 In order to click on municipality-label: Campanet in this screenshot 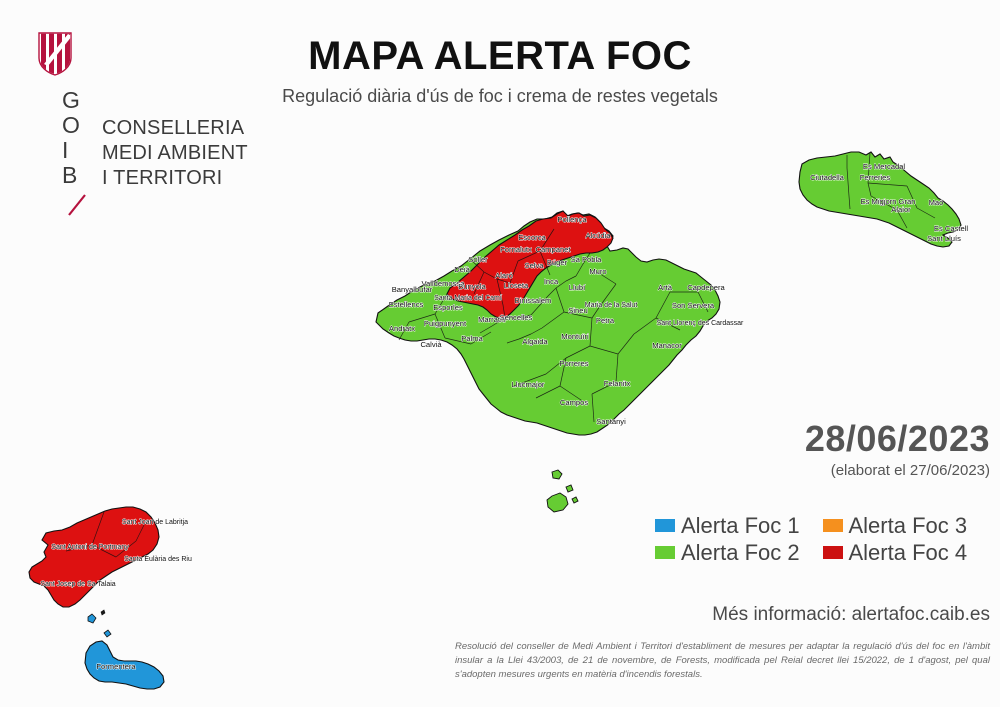, I will do `click(553, 249)`.